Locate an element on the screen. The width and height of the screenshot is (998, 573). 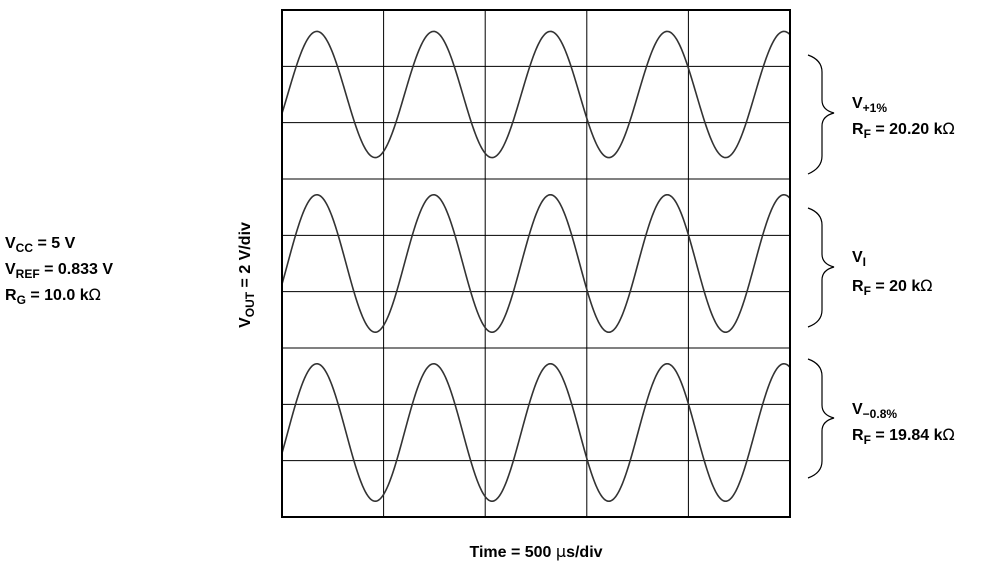
y-axis-label: VOUT = 2 V/div is located at coordinates (247, 275).